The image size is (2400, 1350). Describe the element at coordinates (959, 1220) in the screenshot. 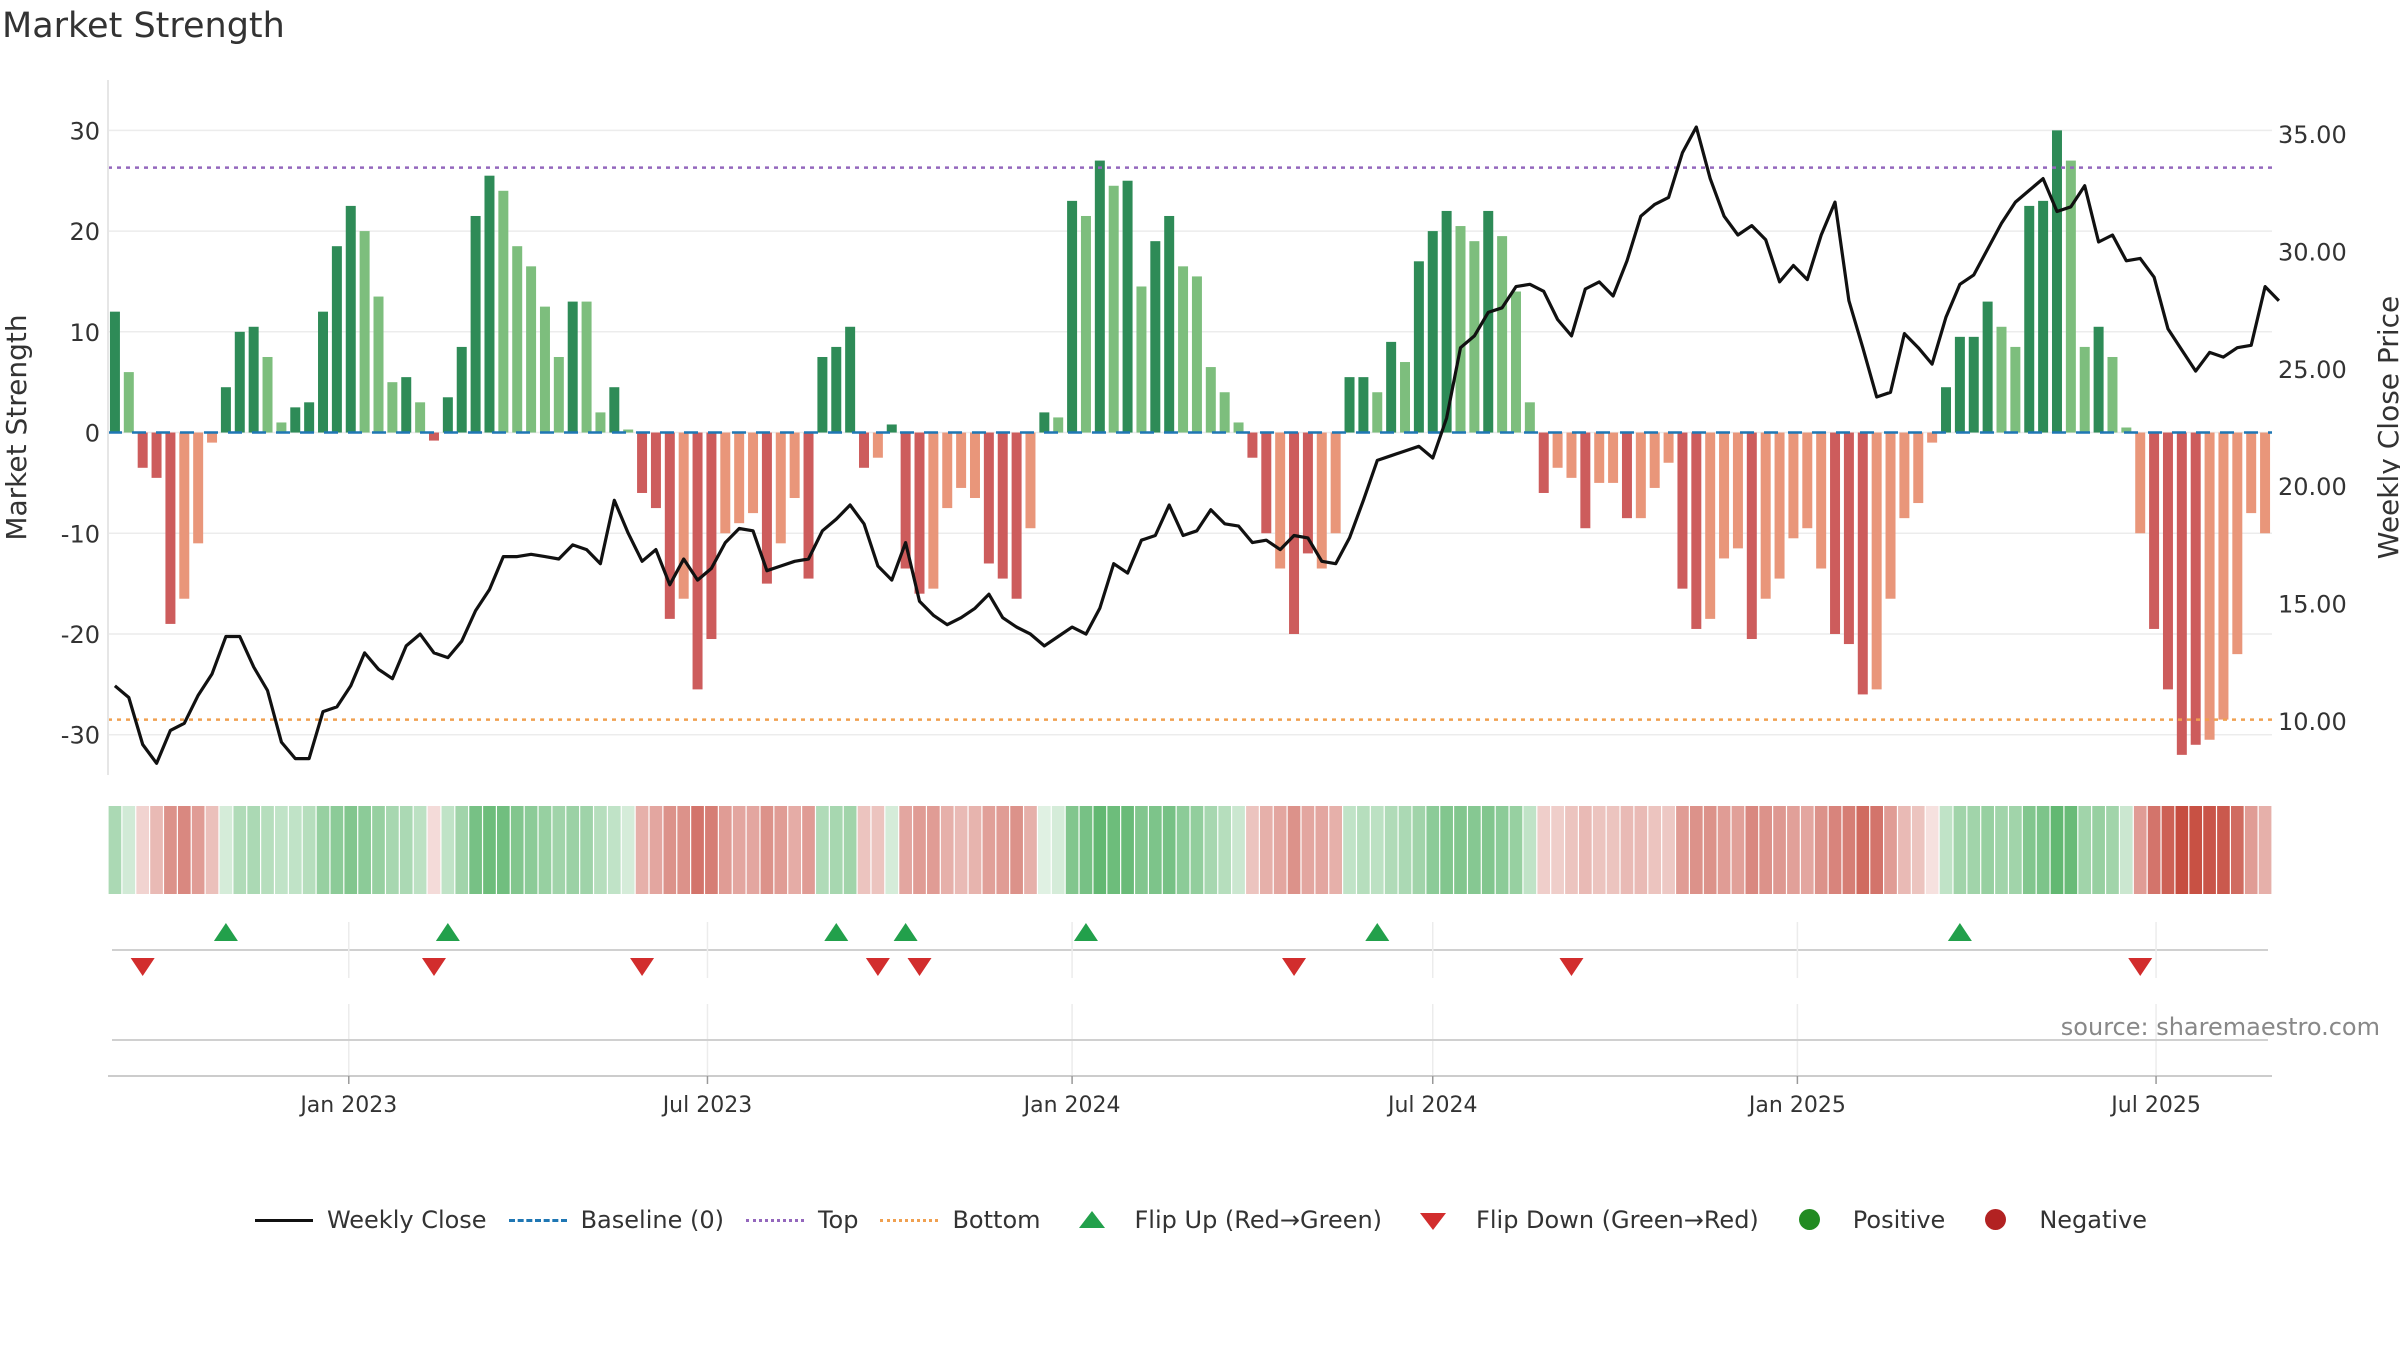

I see `legend-bottom: Bottom` at that location.